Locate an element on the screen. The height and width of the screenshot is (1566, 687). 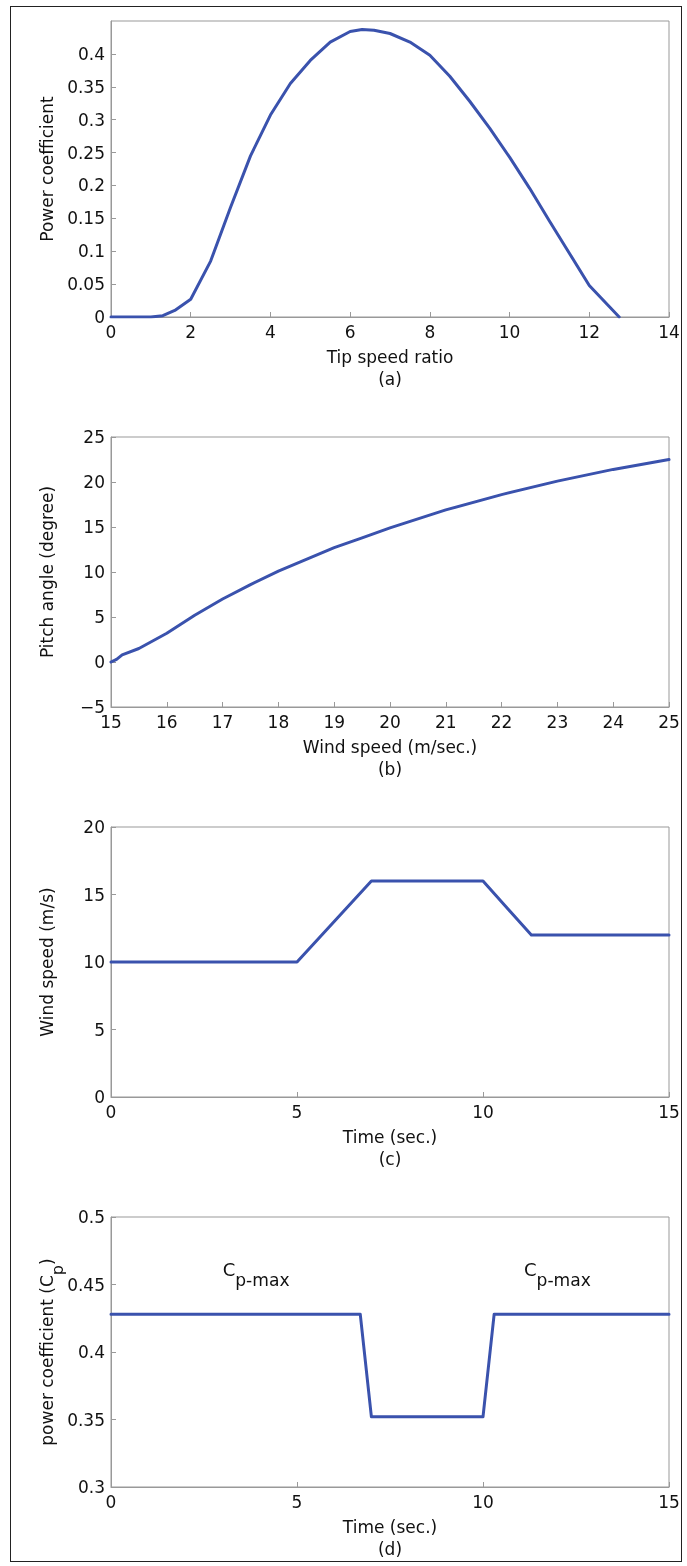
text: (b) is located at coordinates (390, 769).